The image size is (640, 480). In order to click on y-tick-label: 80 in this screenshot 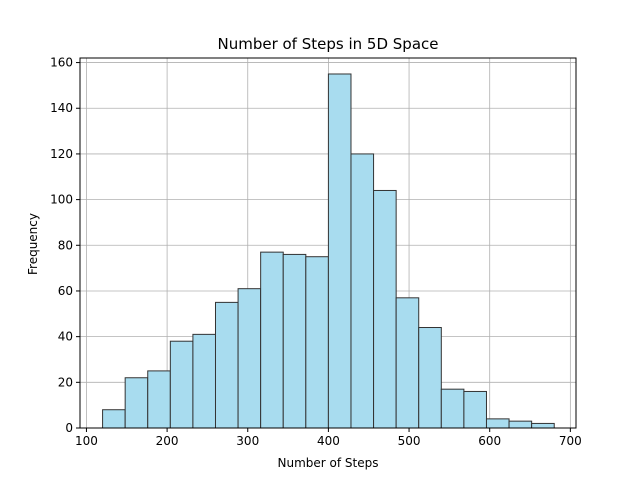, I will do `click(65, 245)`.